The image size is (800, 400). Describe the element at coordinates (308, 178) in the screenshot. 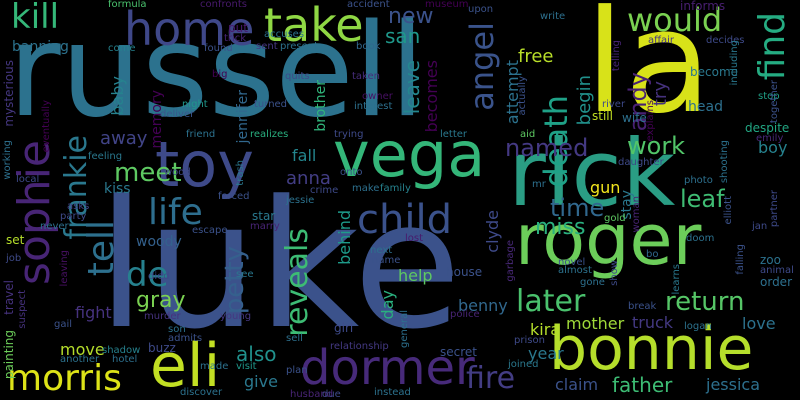

I see `word-anna: anna` at that location.